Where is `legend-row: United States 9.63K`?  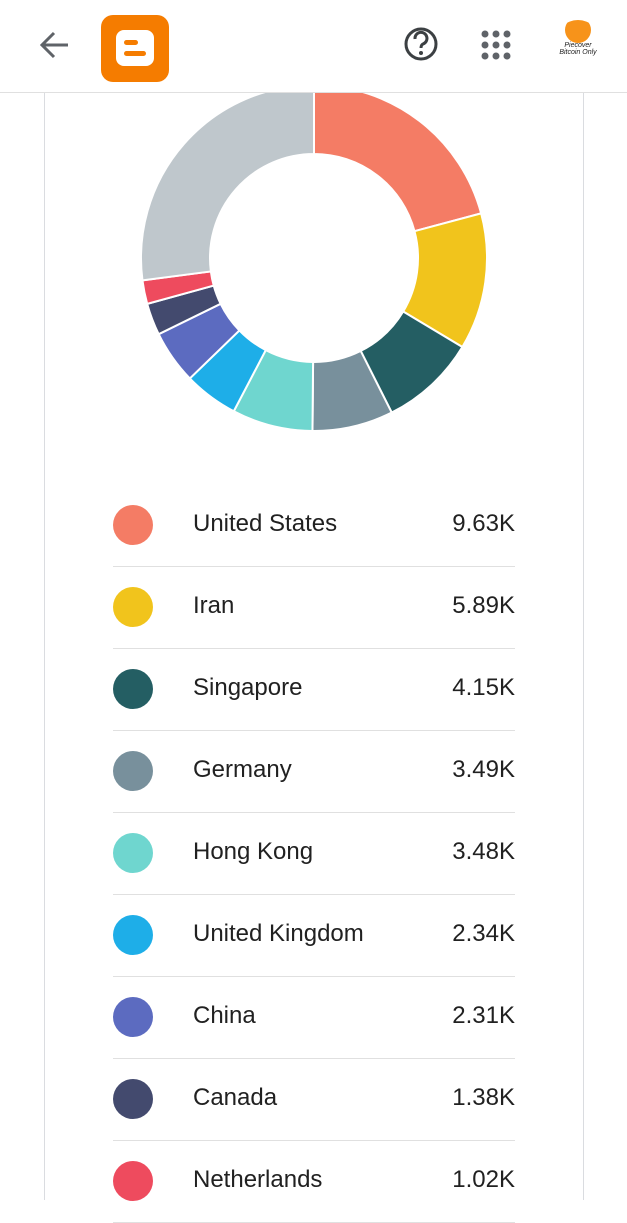 legend-row: United States 9.63K is located at coordinates (314, 525).